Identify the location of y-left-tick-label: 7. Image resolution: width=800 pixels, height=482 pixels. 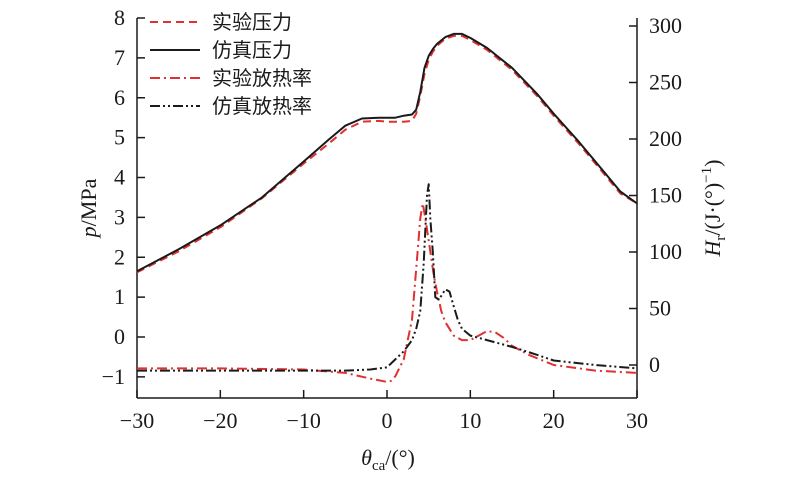
(119, 57).